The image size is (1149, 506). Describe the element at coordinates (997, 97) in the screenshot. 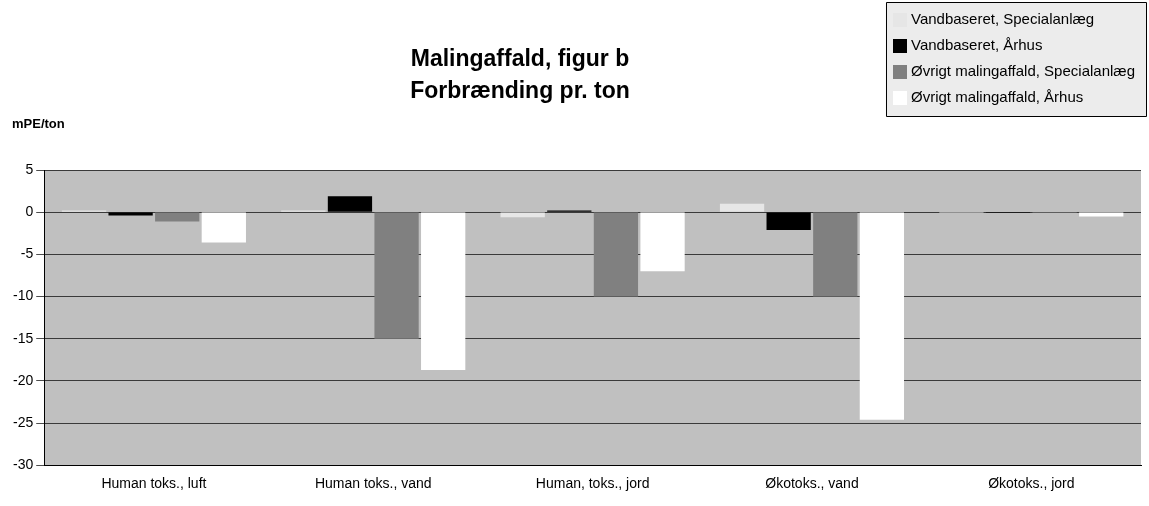

I see `legend-label: Øvrigt malingaffald, Århus` at that location.